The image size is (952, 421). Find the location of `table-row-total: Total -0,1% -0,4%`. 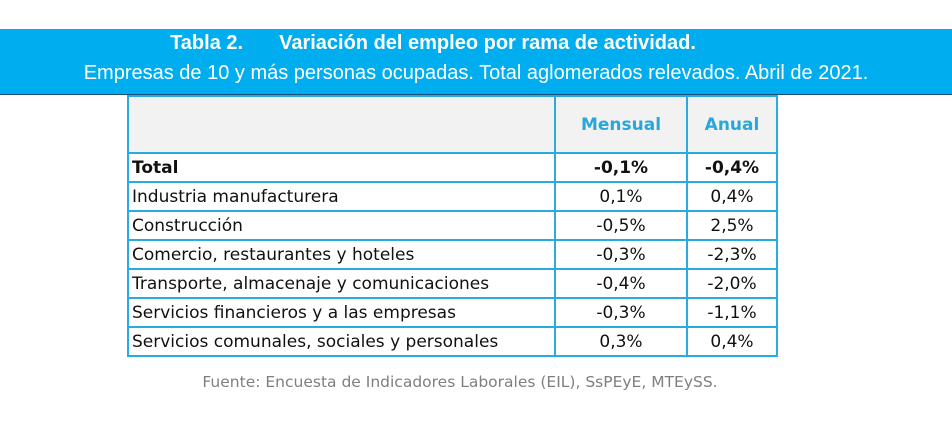

table-row-total: Total -0,1% -0,4% is located at coordinates (452, 167).